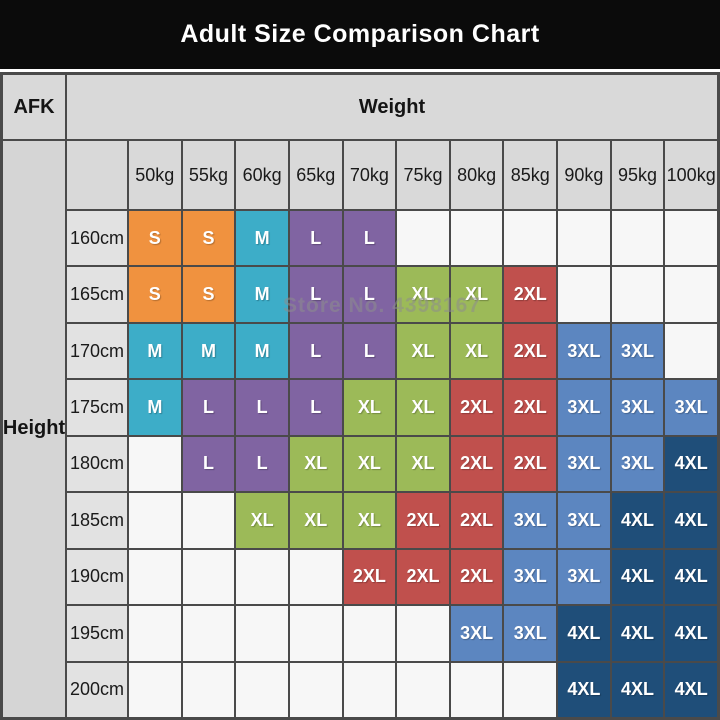 The width and height of the screenshot is (720, 720). Describe the element at coordinates (155, 175) in the screenshot. I see `weight-header-50kg: 50kg` at that location.